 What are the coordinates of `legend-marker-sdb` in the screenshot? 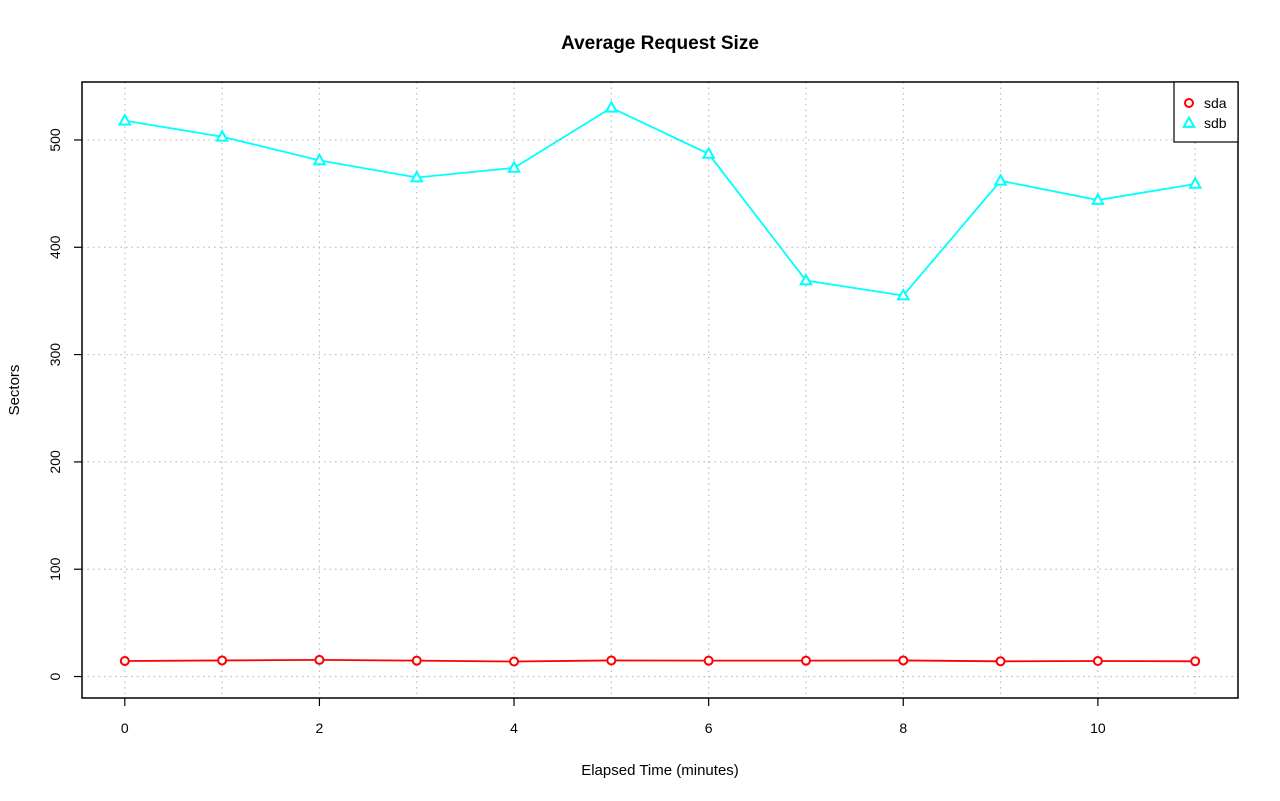 It's located at (1189, 121).